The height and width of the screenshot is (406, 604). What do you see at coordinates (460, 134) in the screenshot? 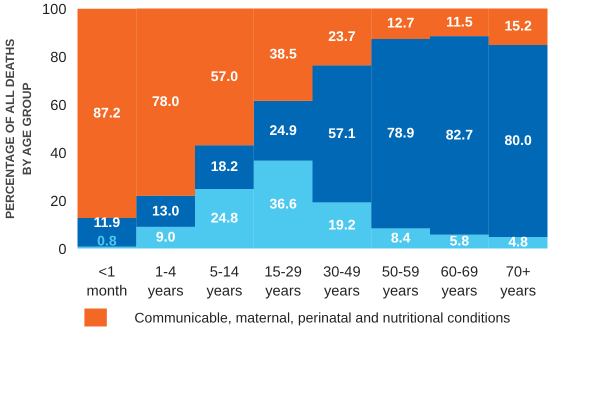
I see `data-label: 82.7` at bounding box center [460, 134].